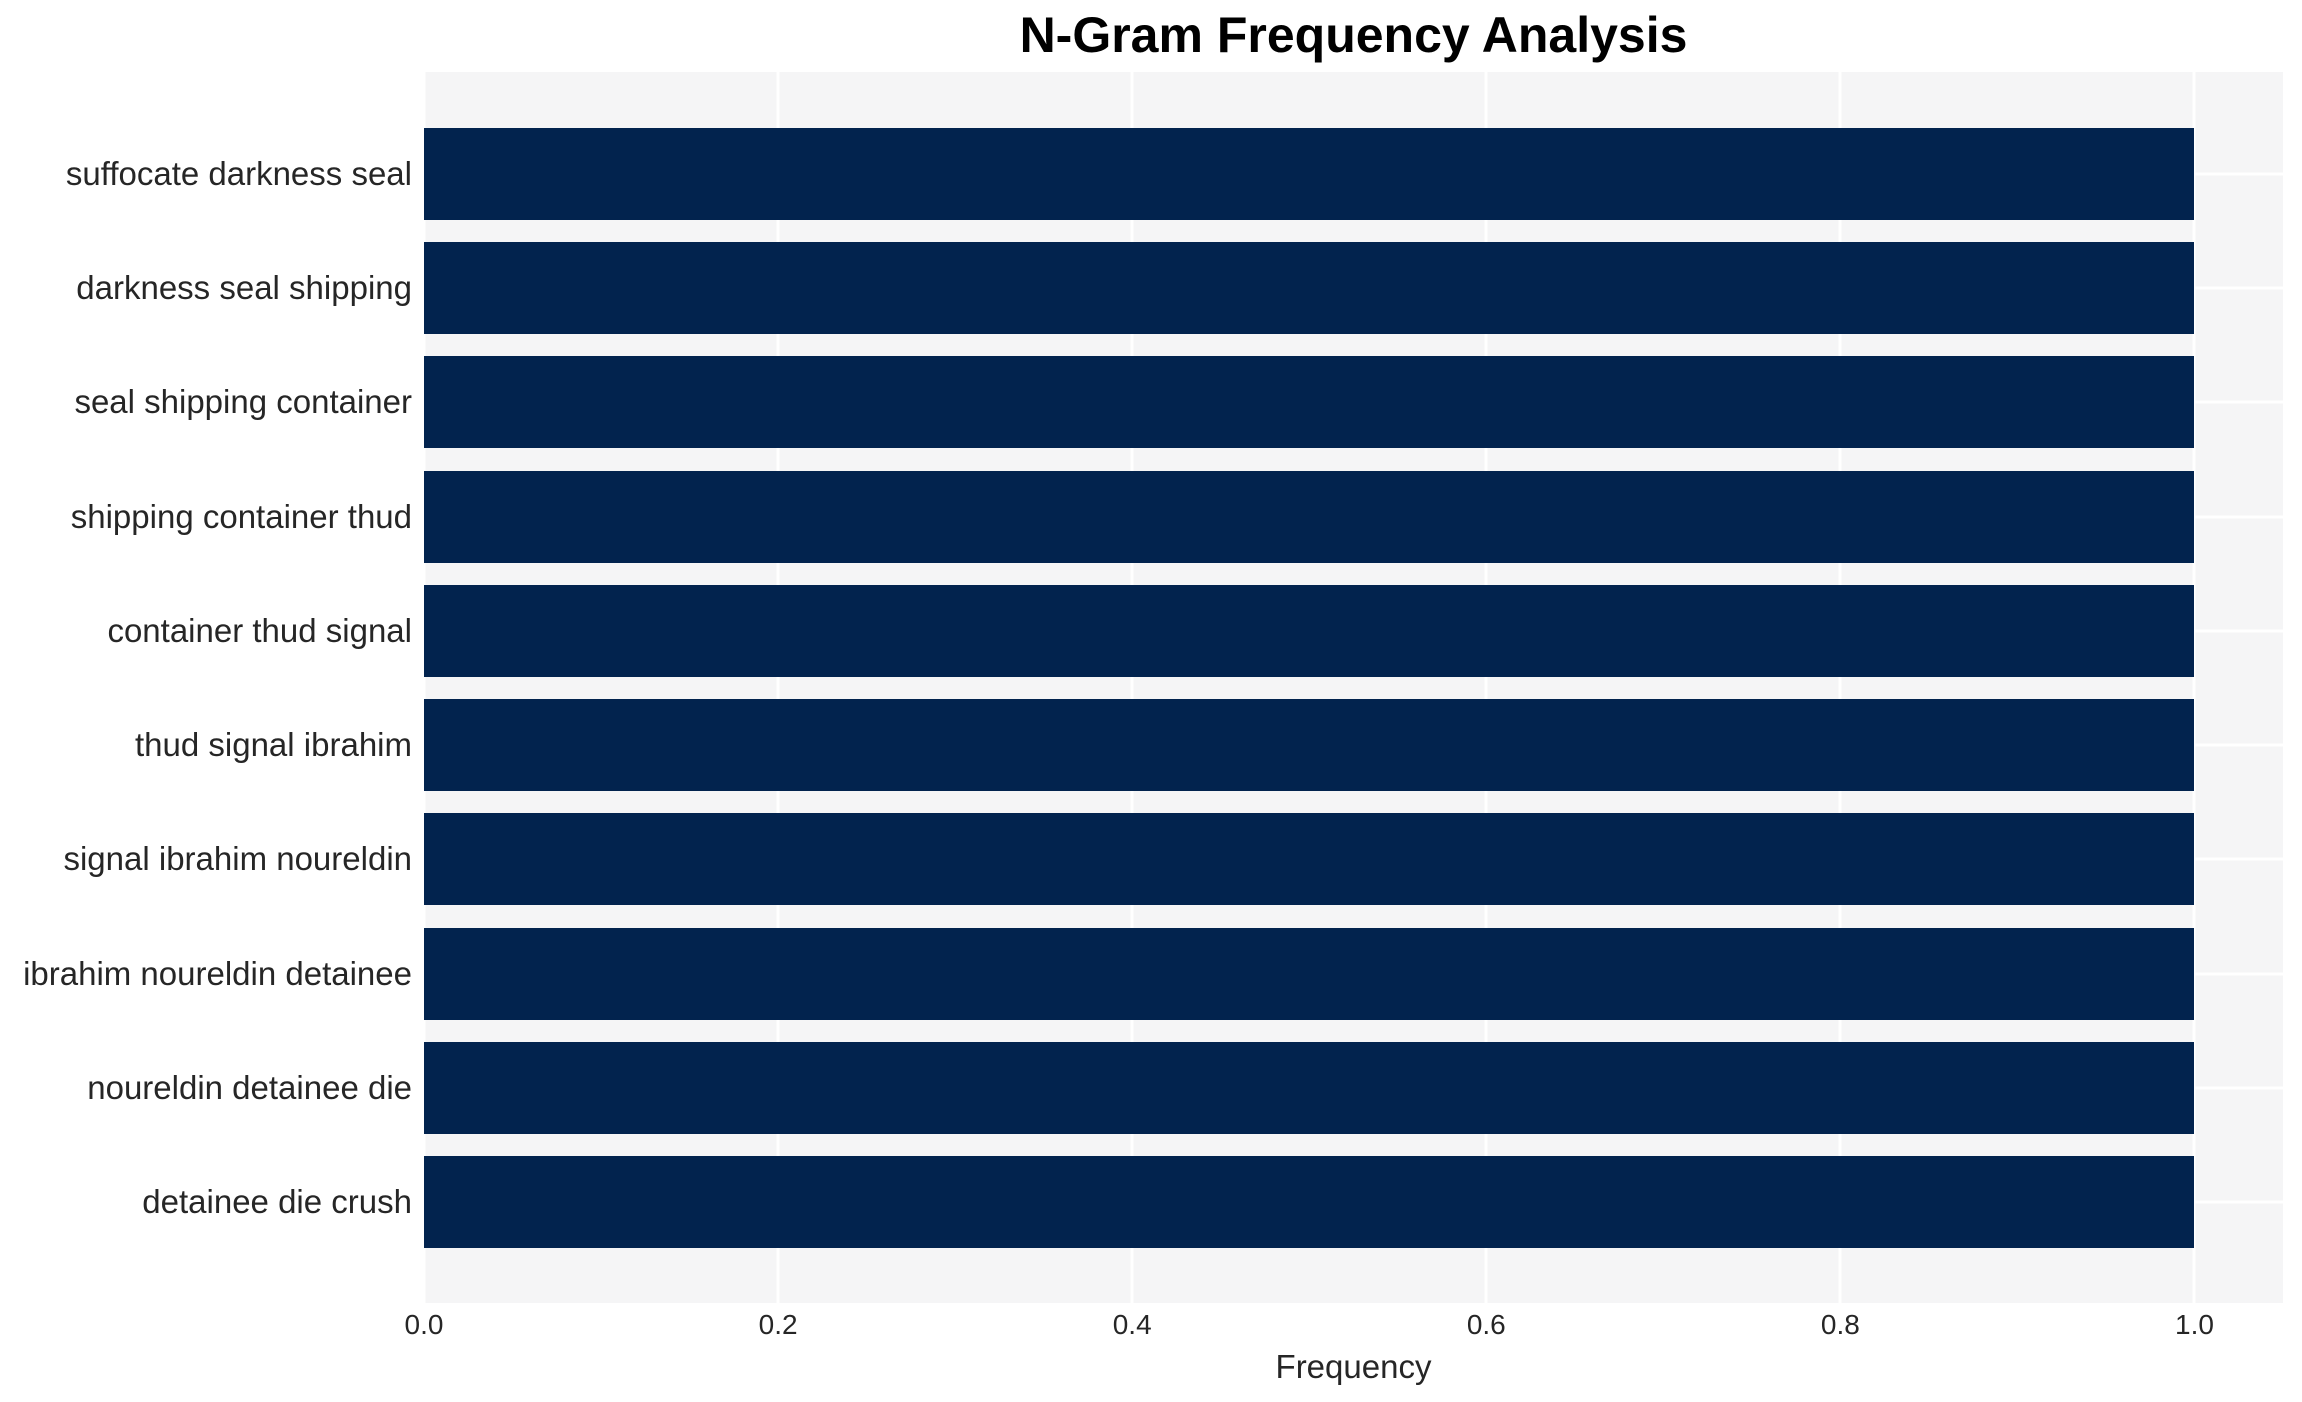  What do you see at coordinates (1132, 1324) in the screenshot?
I see `x-tick-label: 0.4` at bounding box center [1132, 1324].